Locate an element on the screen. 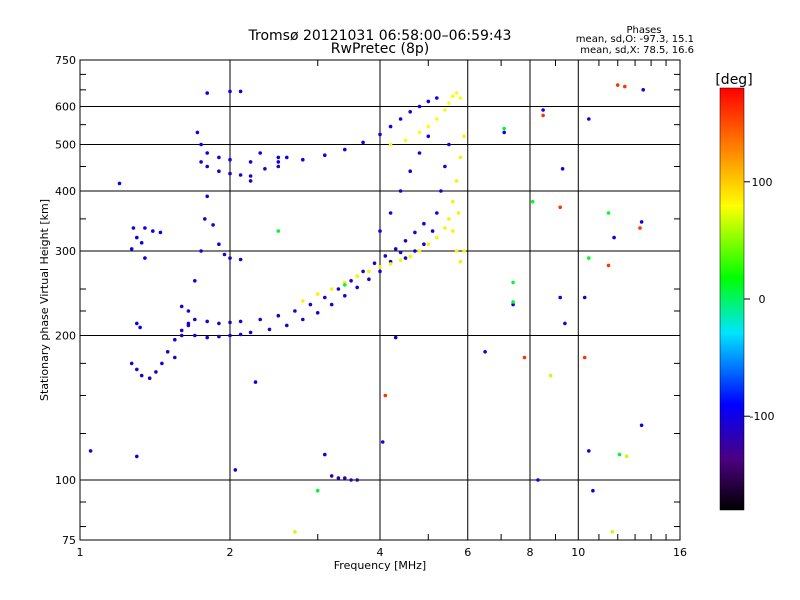  y-tick-label: 600 is located at coordinates (65, 107).